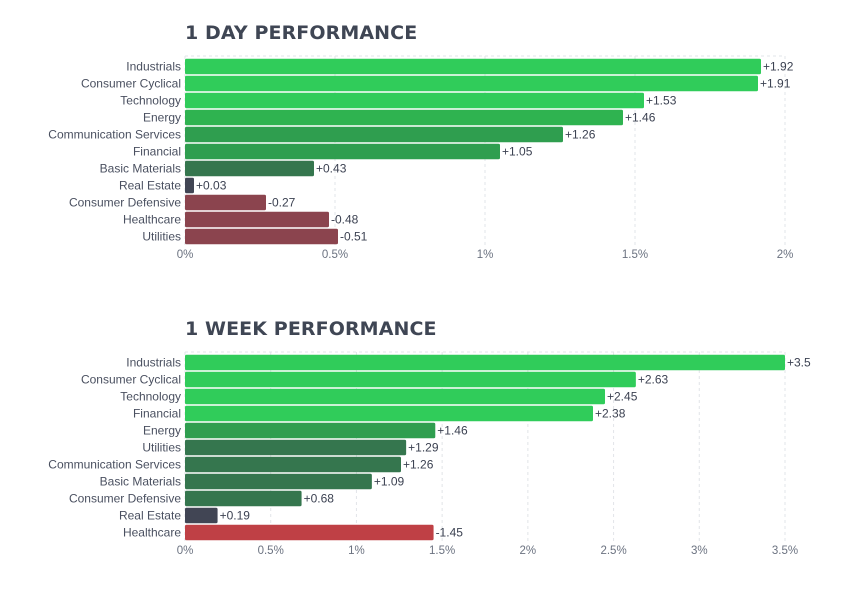 This screenshot has height=602, width=863. Describe the element at coordinates (211, 186) in the screenshot. I see `value-label: +0.03` at that location.